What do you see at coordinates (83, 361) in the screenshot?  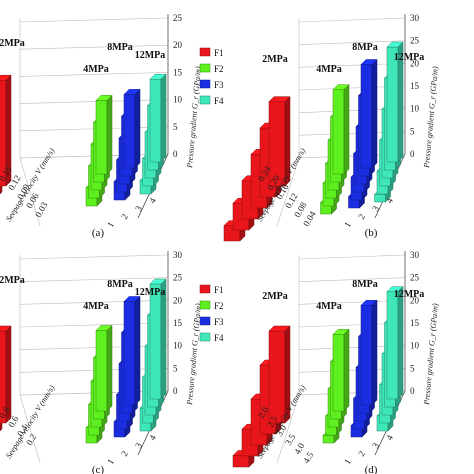 I see `bars` at bounding box center [83, 361].